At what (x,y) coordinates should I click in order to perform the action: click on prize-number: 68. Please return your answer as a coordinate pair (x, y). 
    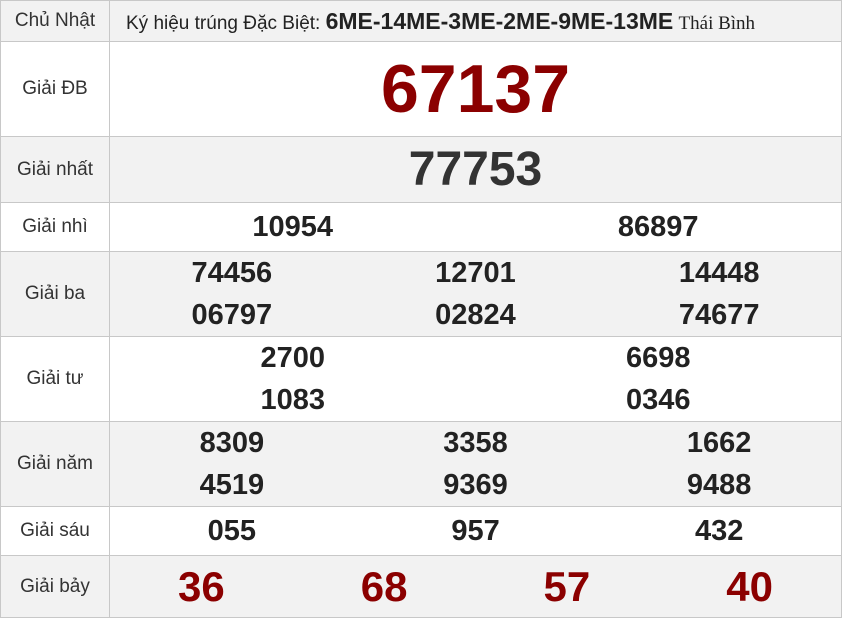
    Looking at the image, I should click on (384, 586).